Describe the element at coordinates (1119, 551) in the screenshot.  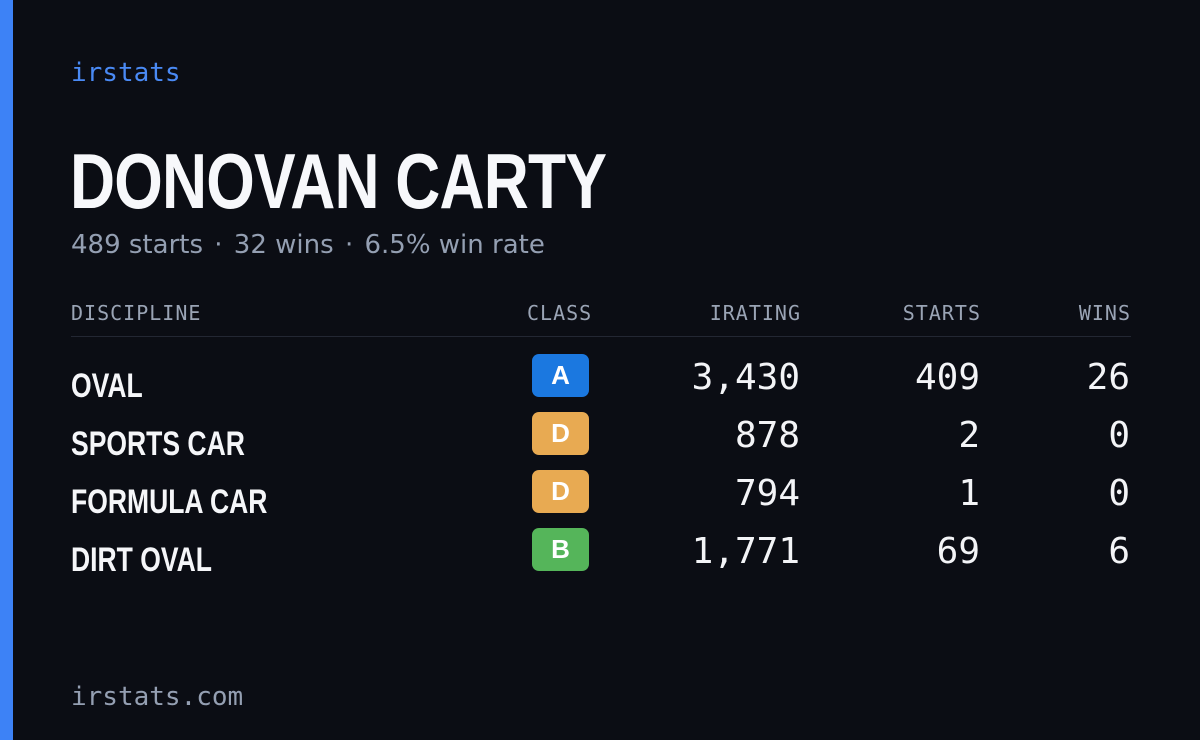
I see `wins-value: 6` at that location.